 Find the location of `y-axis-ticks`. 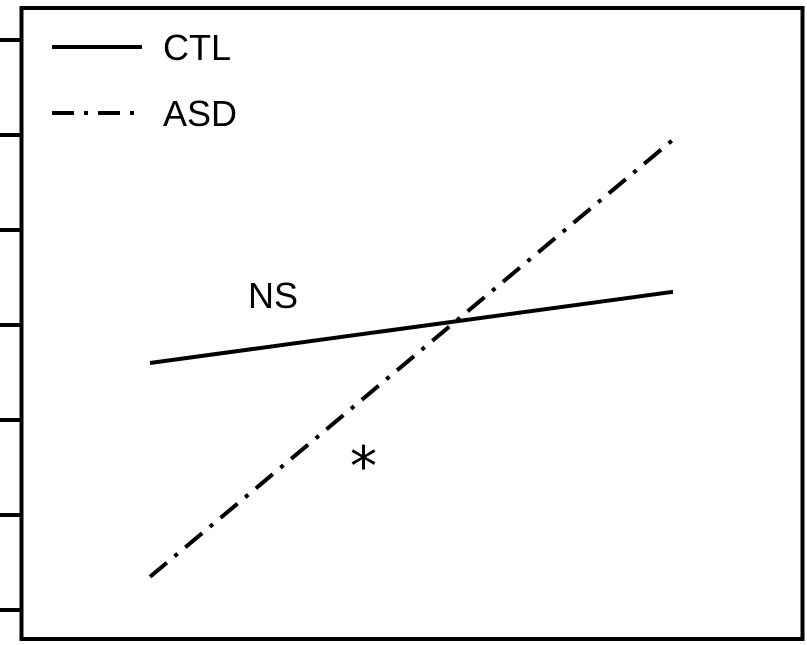

y-axis-ticks is located at coordinates (10, 325).